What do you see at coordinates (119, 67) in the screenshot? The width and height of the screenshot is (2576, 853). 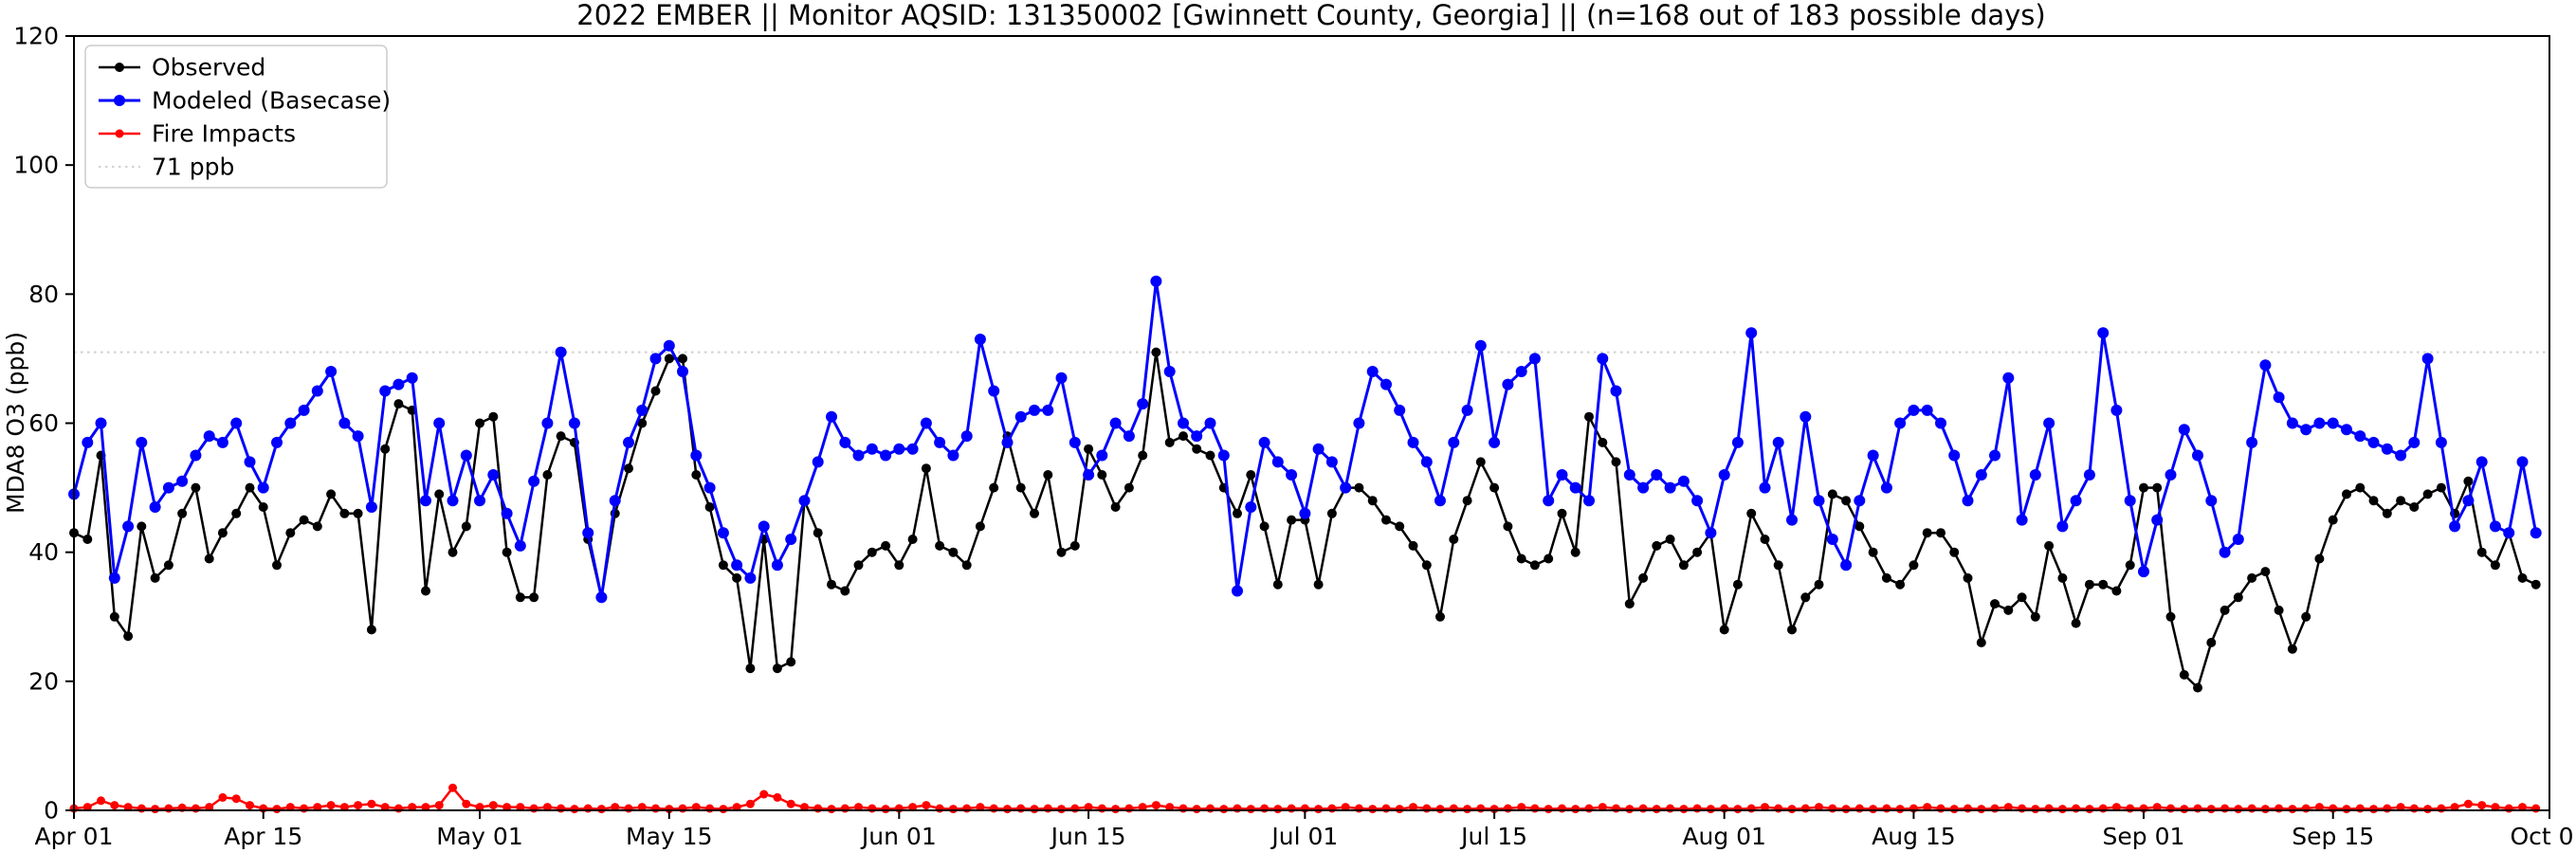 I see `legend-marker-sample` at bounding box center [119, 67].